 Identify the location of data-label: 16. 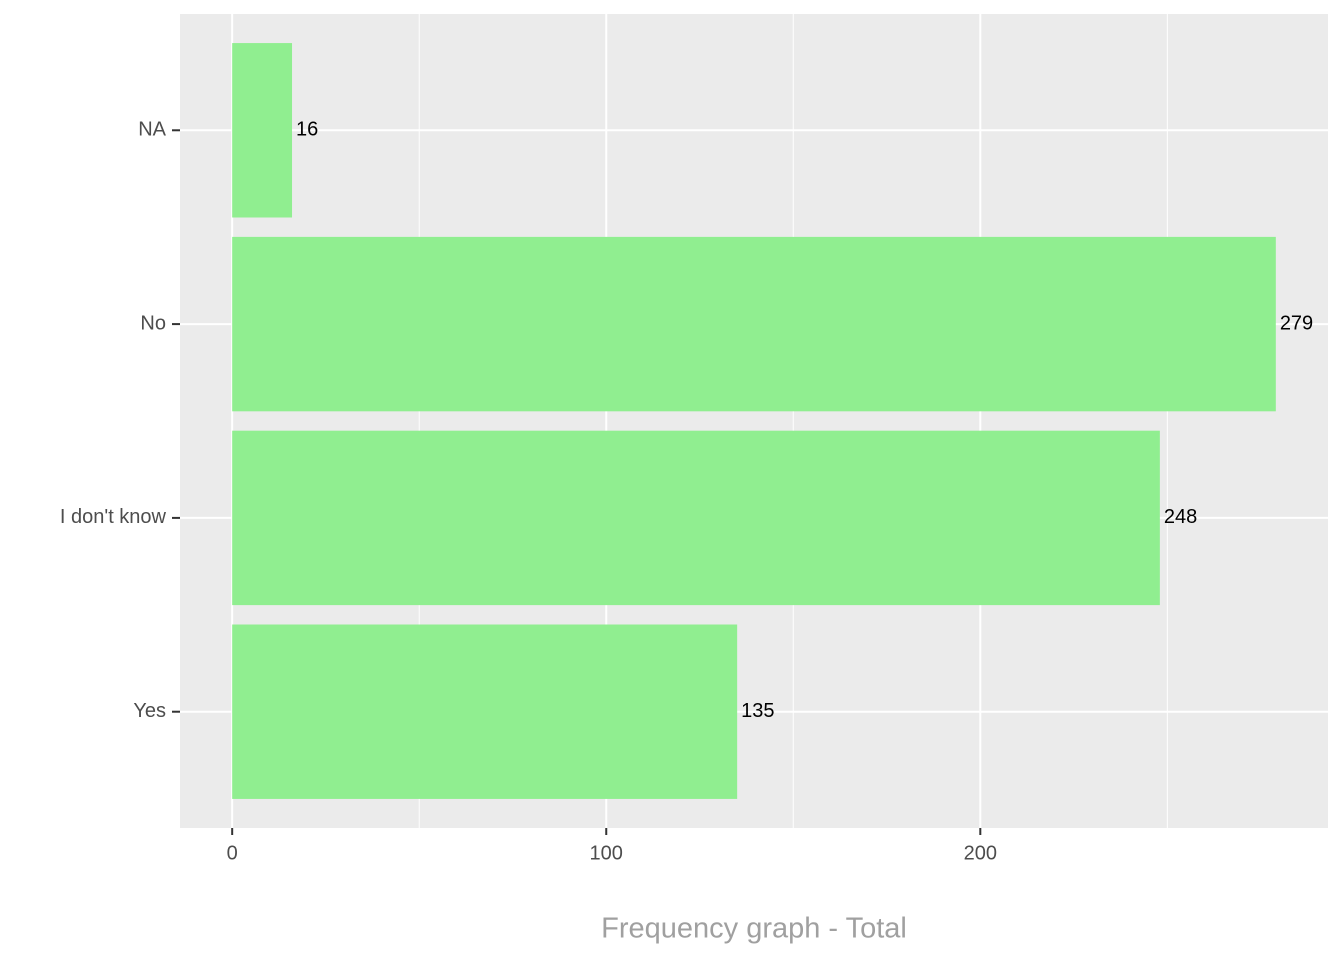
(307, 130).